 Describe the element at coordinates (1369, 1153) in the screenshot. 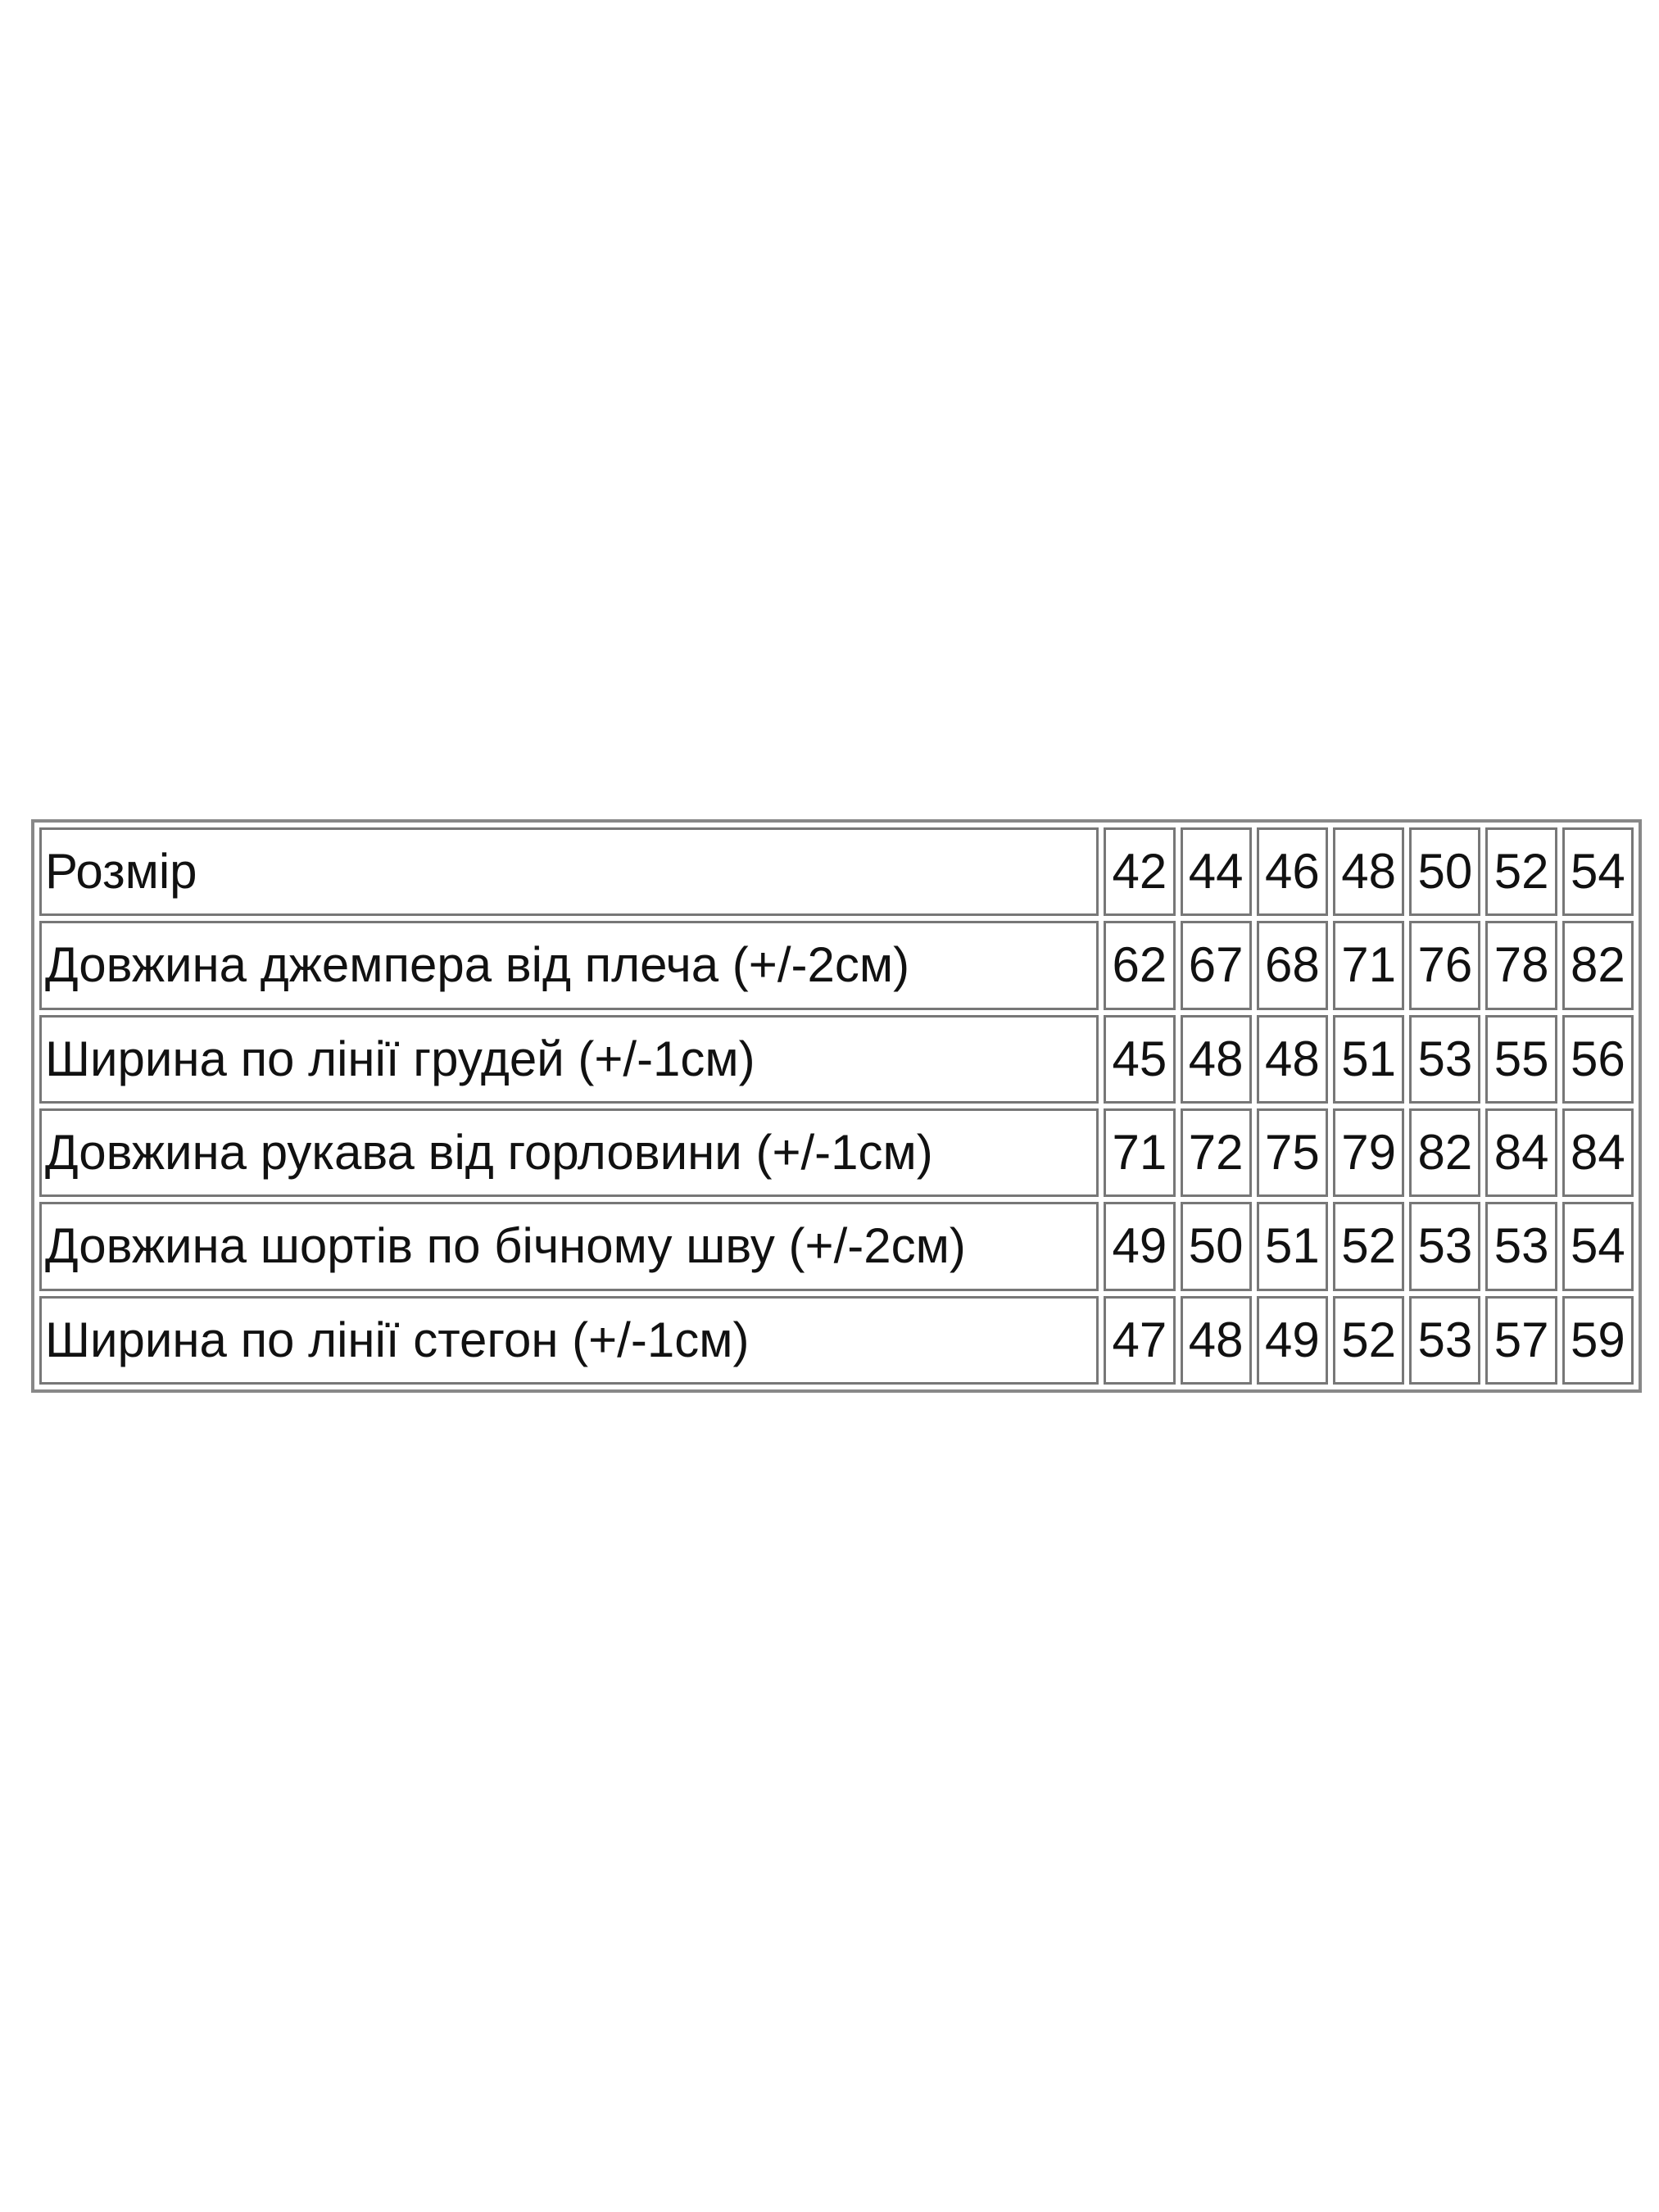

I see `size-value: 79` at that location.